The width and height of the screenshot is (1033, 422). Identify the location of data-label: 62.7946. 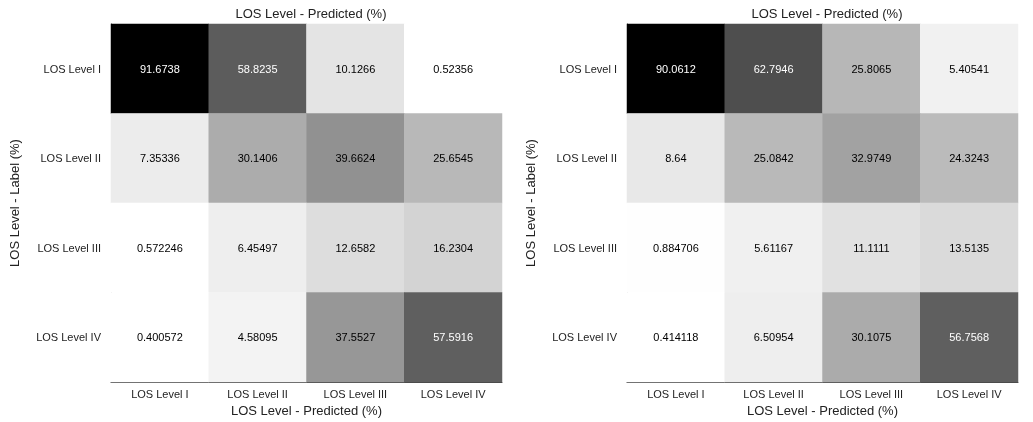
(773, 68).